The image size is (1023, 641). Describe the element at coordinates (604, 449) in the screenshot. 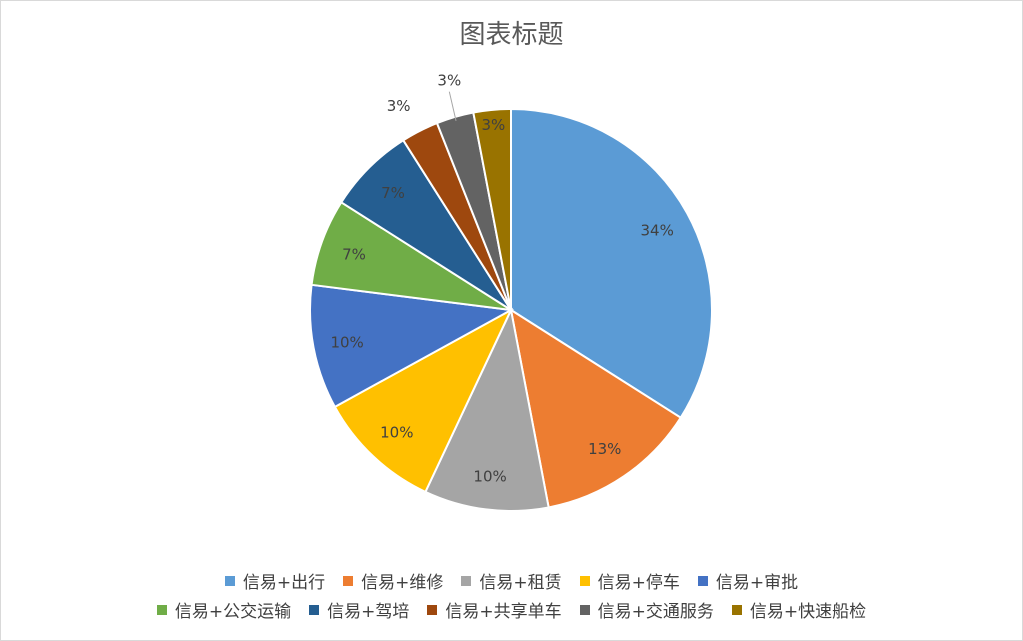

I see `data-label-1: 13%` at that location.